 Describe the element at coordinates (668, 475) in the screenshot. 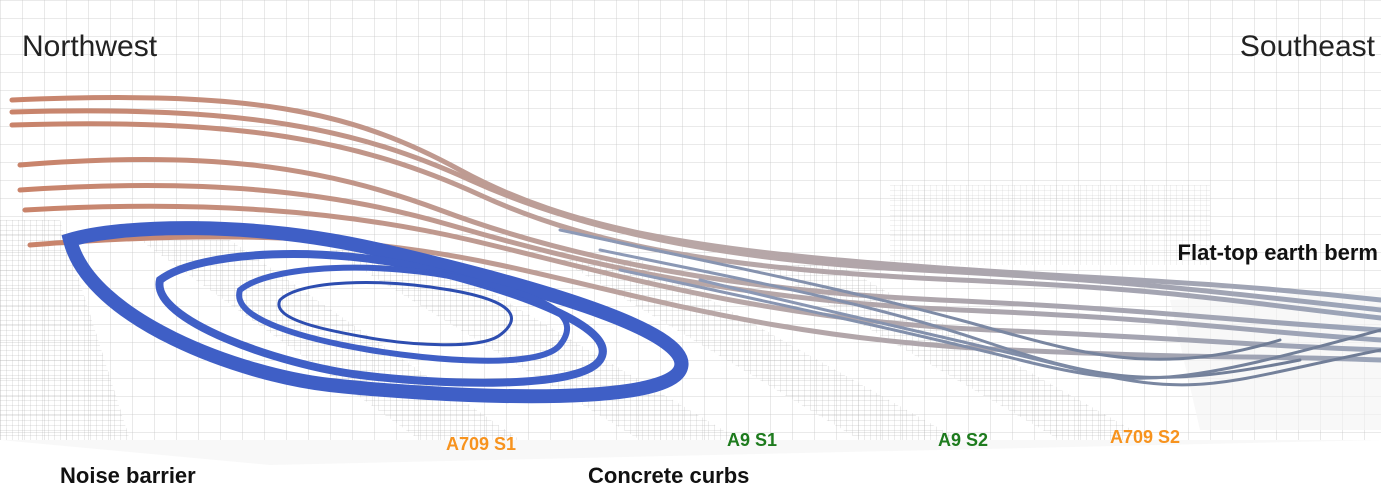

I see `curbs-label: Concrete curbs` at that location.